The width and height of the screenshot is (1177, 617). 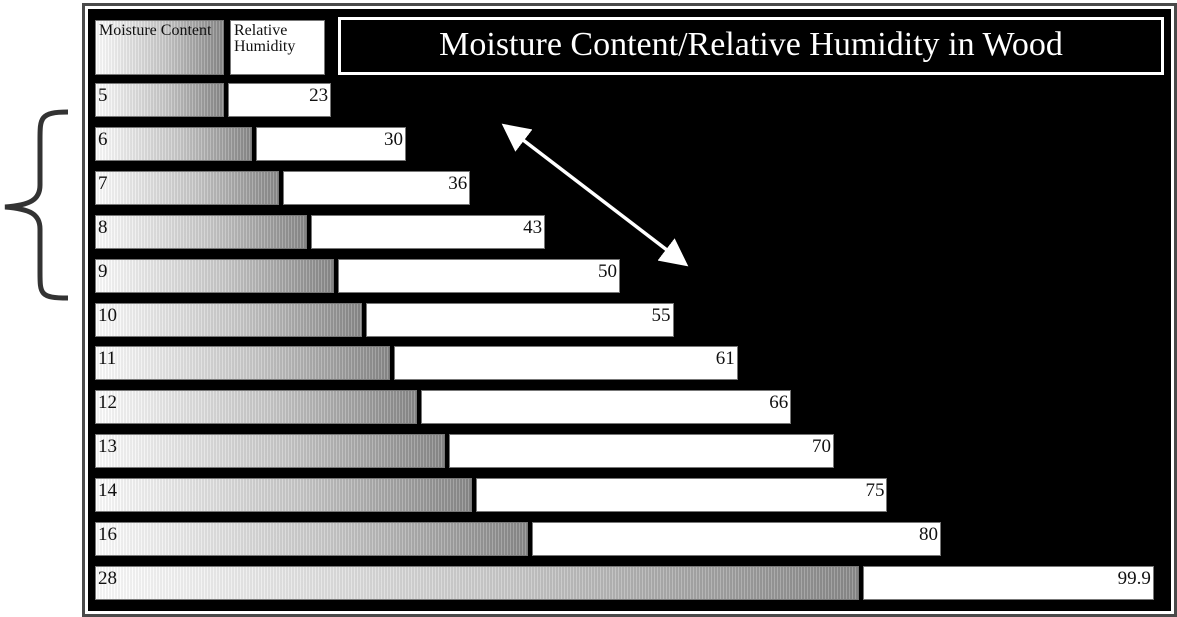 I want to click on mc-label: 5, so click(x=103, y=95).